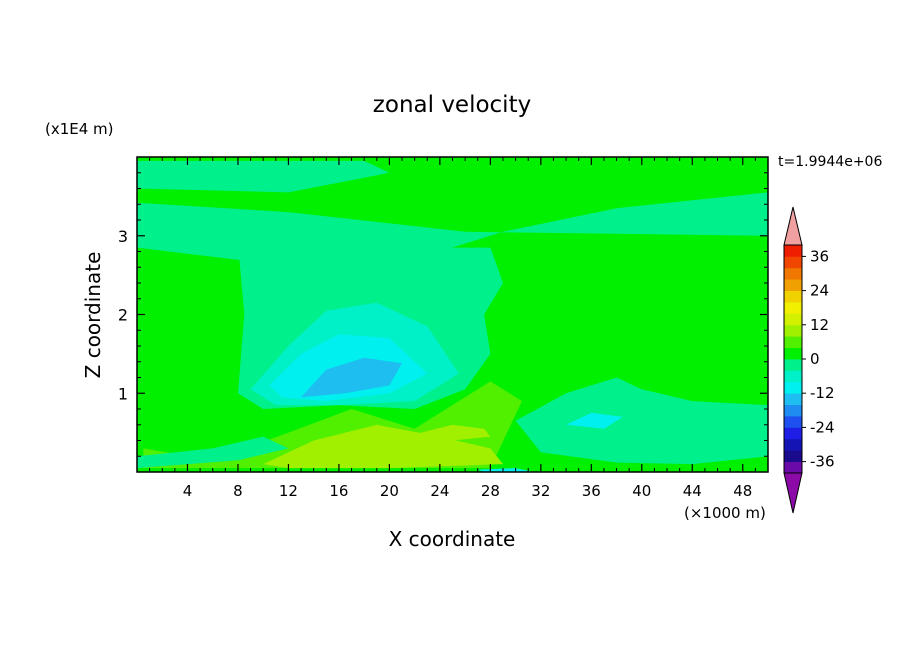 The image size is (904, 659). What do you see at coordinates (540, 491) in the screenshot?
I see `x-tick-label: 32` at bounding box center [540, 491].